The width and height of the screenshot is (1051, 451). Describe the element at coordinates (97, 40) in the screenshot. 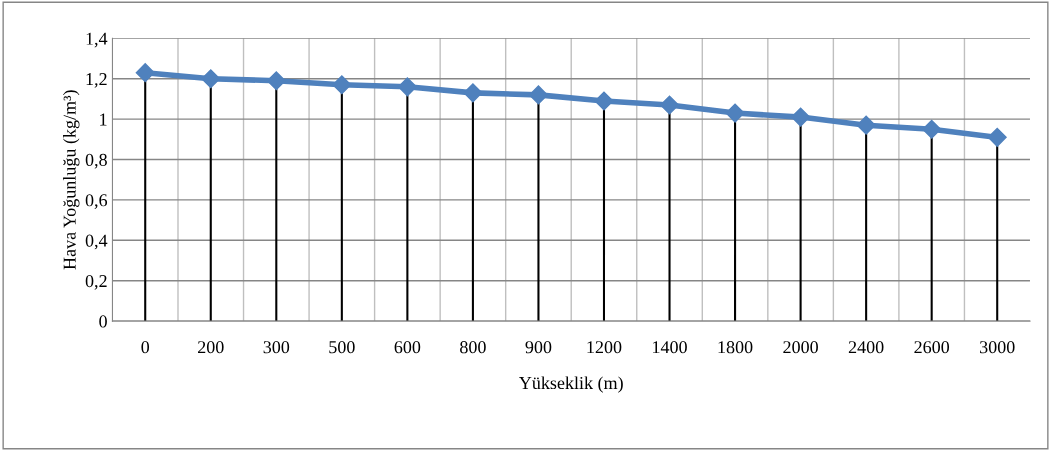

I see `y-tick-label: 1,4` at that location.